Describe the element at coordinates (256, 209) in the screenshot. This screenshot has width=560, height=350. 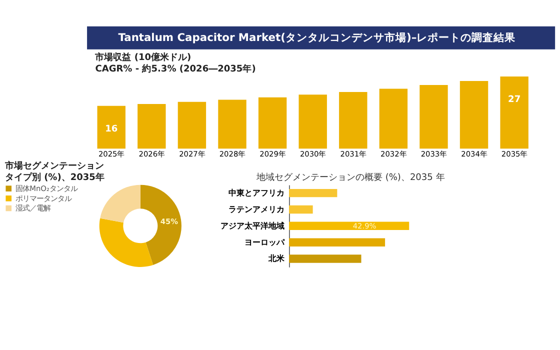
I see `y-tick-label: ラテンアメリカ` at that location.